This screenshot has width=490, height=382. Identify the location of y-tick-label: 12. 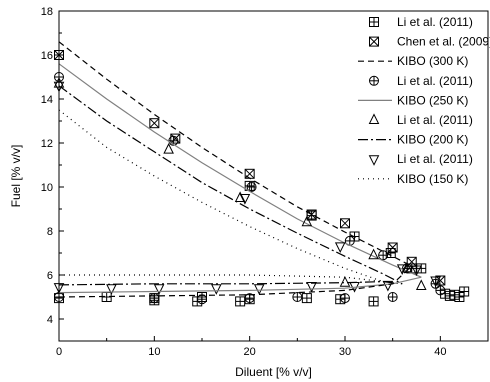
(47, 144).